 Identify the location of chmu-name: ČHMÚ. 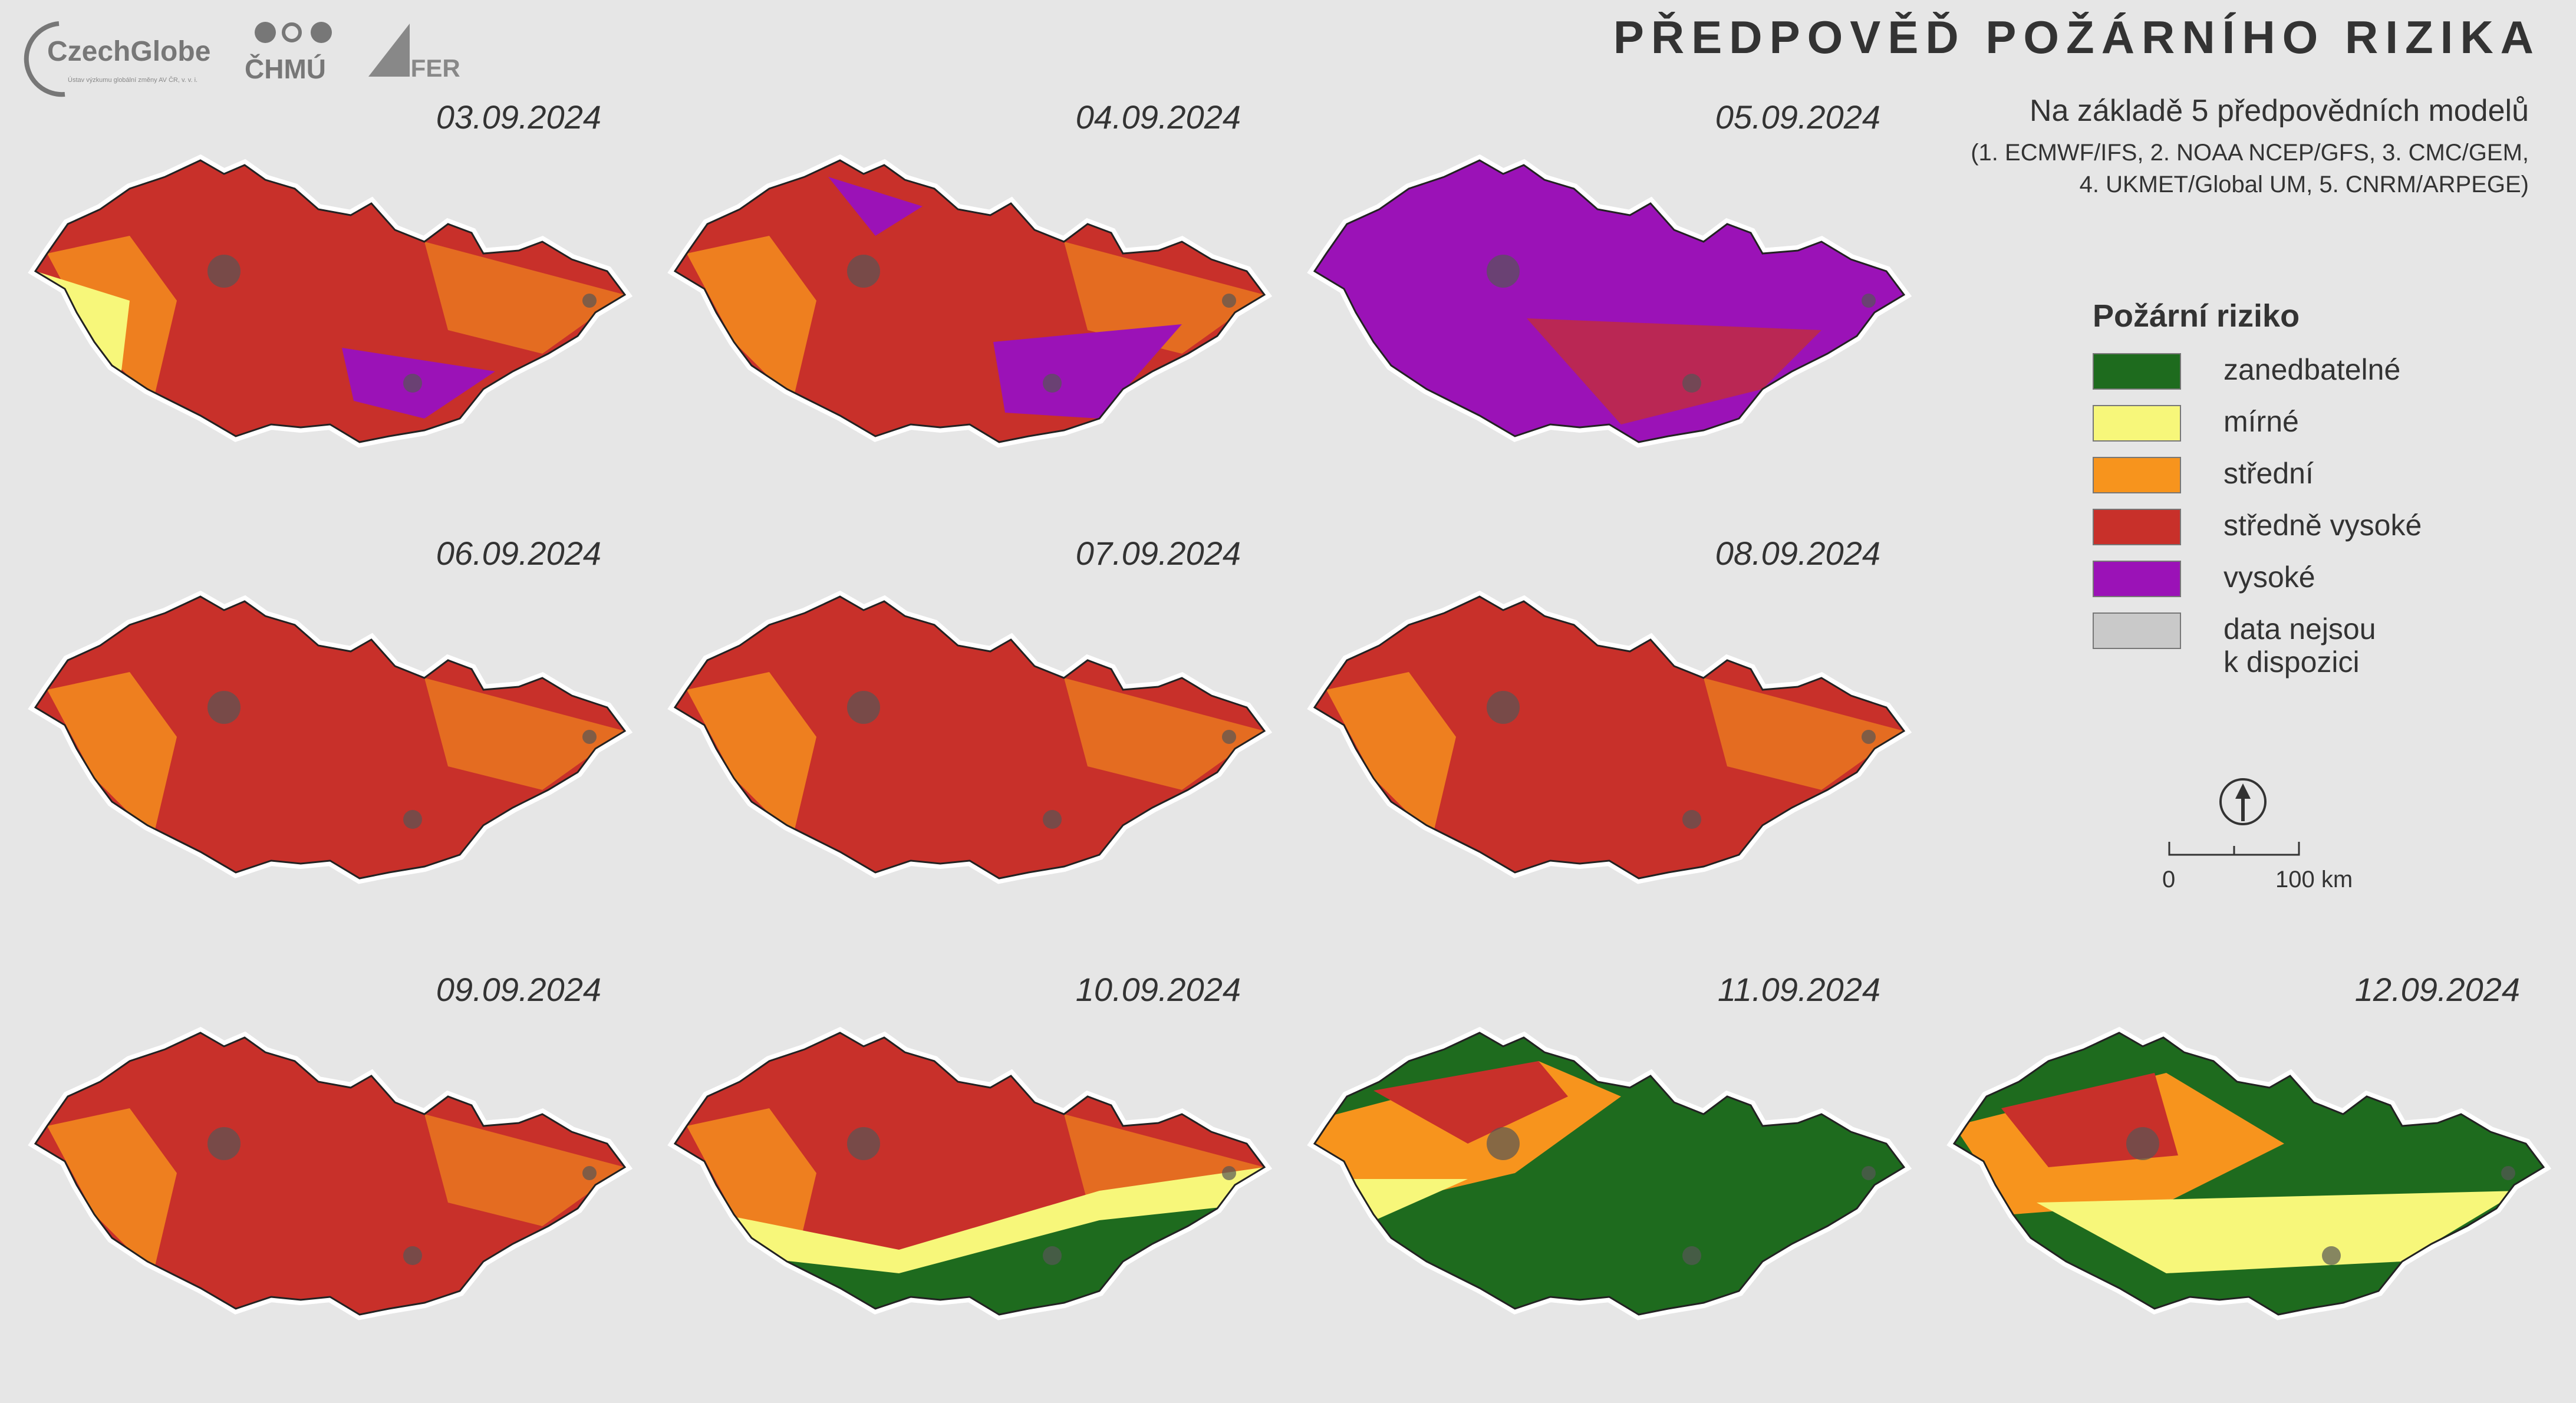
(285, 69).